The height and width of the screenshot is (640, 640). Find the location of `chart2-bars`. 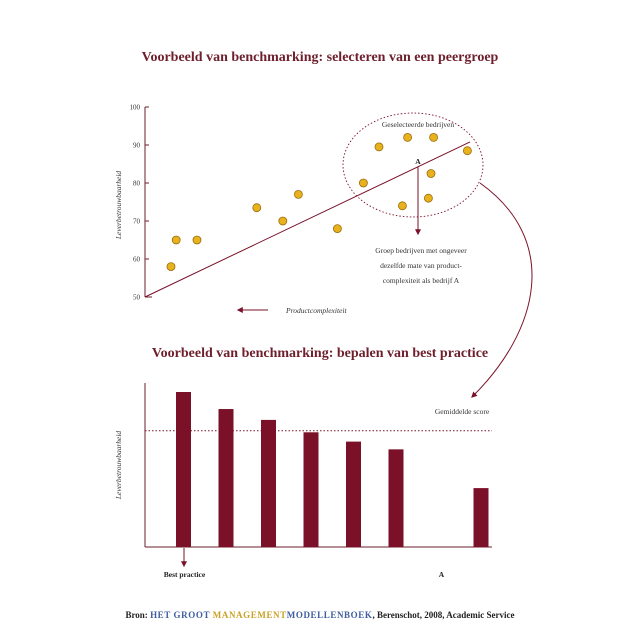

chart2-bars is located at coordinates (332, 469).